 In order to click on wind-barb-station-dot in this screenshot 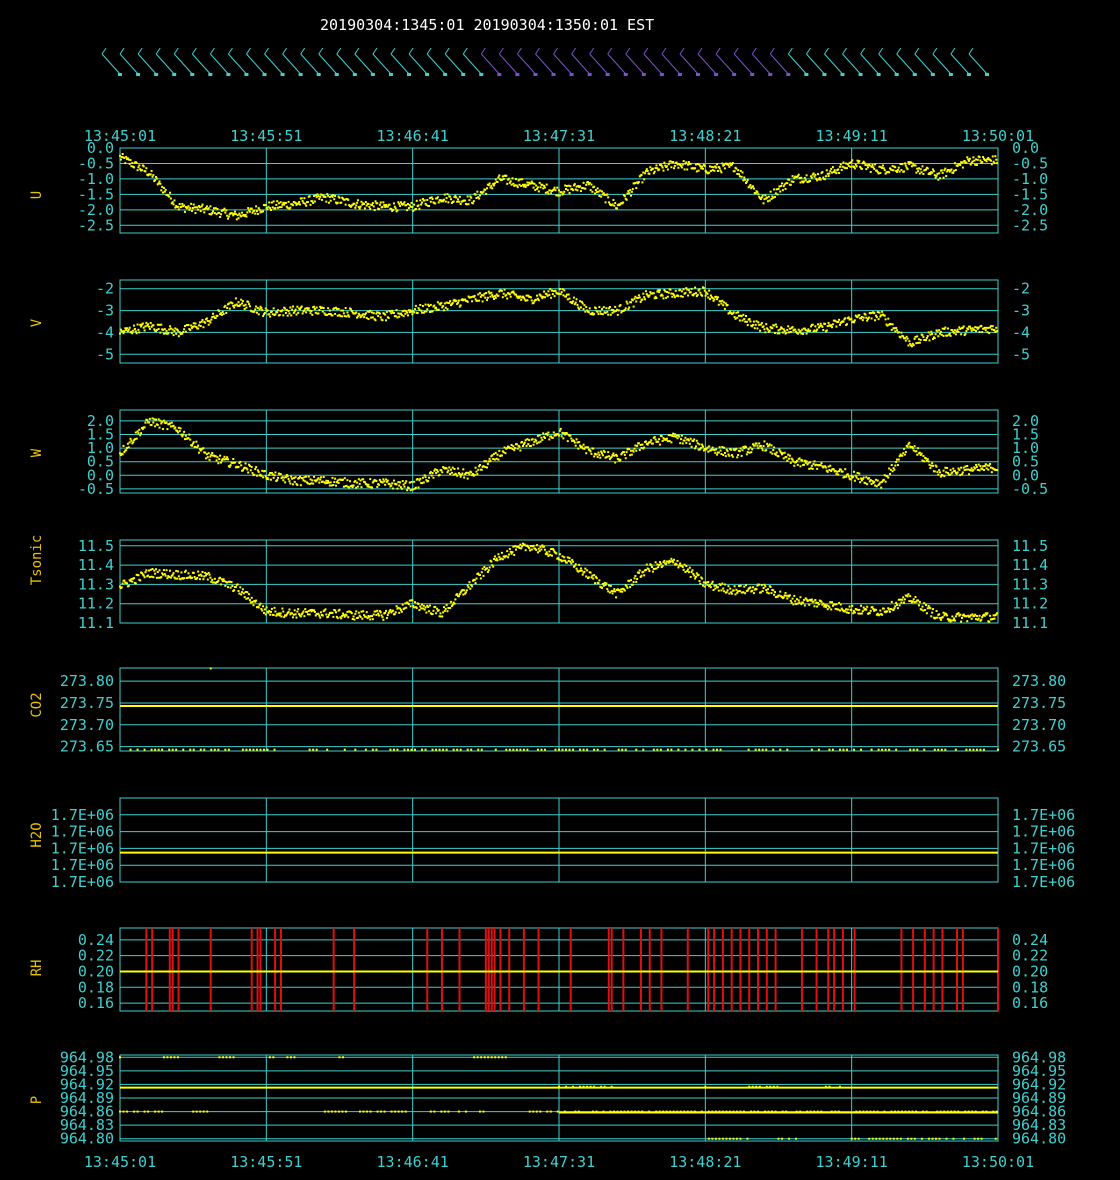, I will do `click(968, 74)`.